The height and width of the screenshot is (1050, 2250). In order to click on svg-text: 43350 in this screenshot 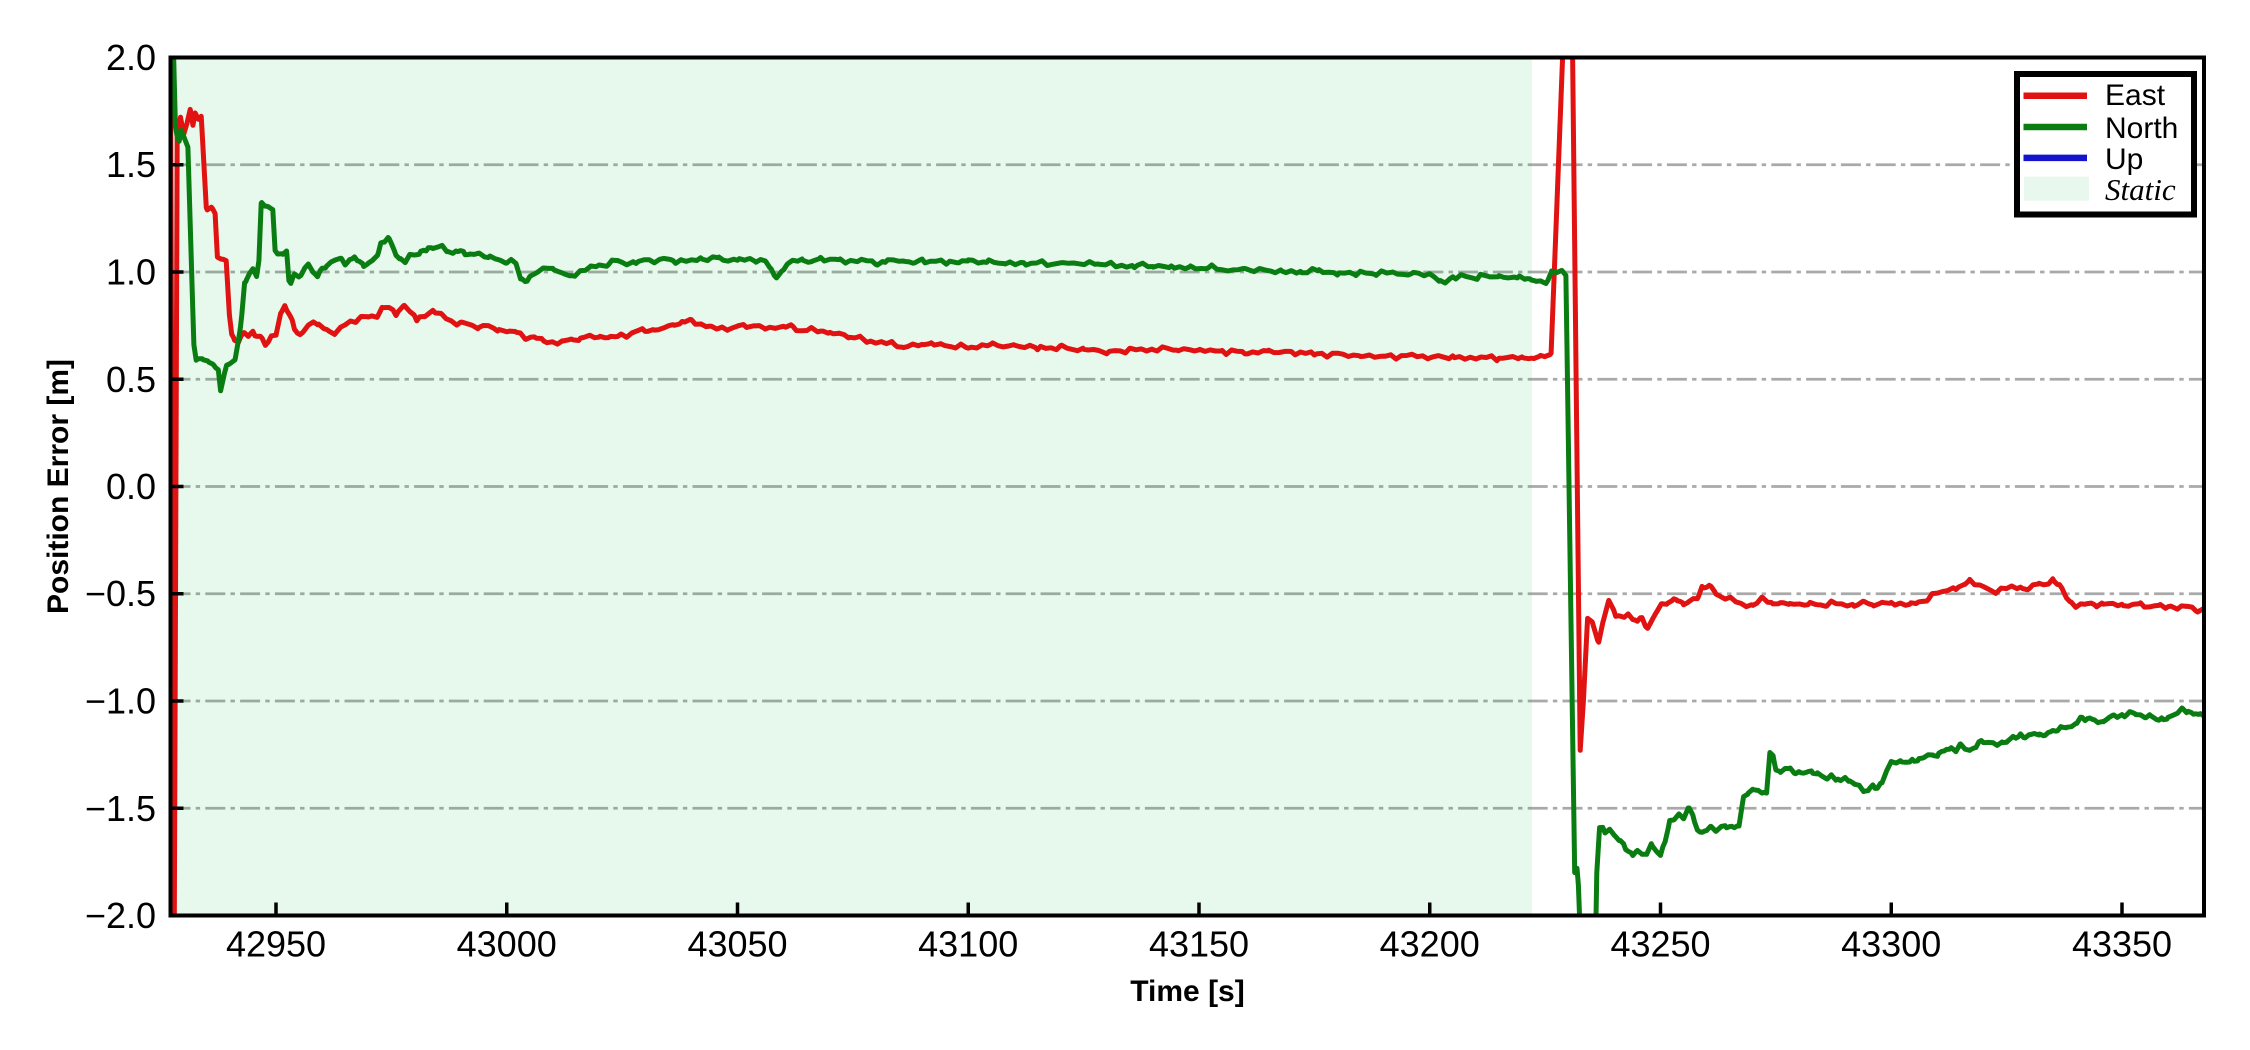, I will do `click(2122, 944)`.